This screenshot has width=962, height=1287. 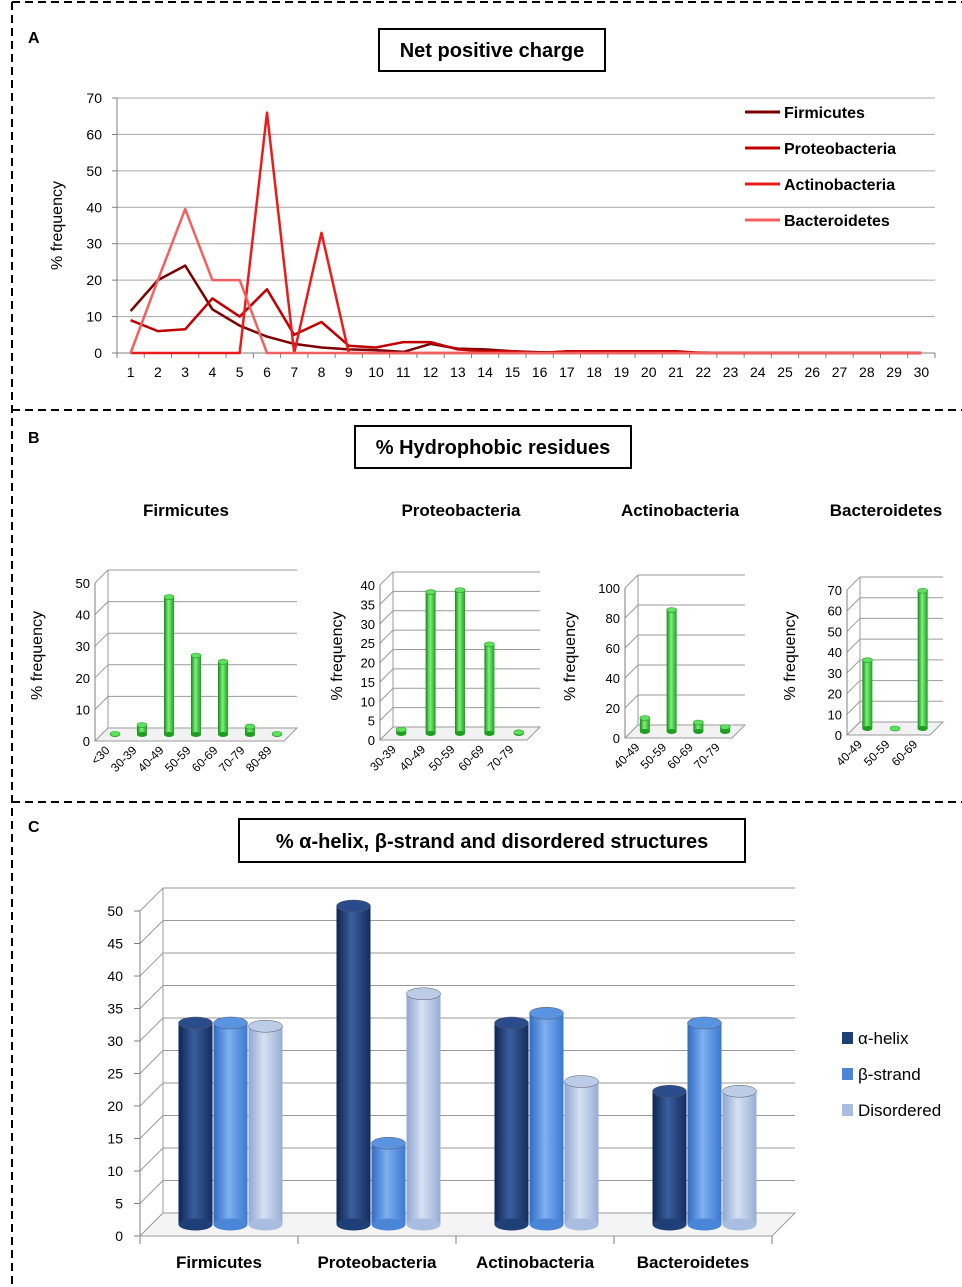 What do you see at coordinates (883, 1038) in the screenshot?
I see `legend-label: α-helix` at bounding box center [883, 1038].